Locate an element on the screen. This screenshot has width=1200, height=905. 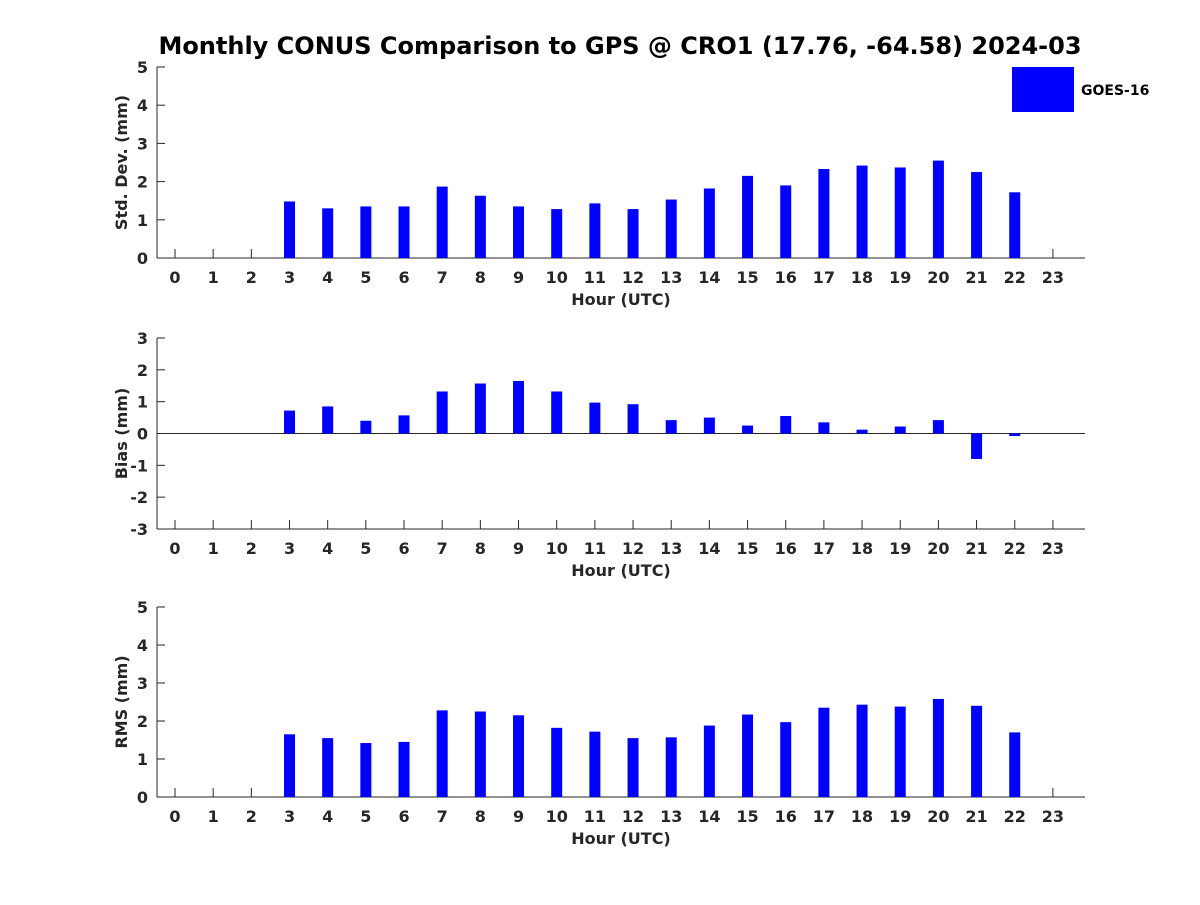
y-tick-label: -3 is located at coordinates (139, 529).